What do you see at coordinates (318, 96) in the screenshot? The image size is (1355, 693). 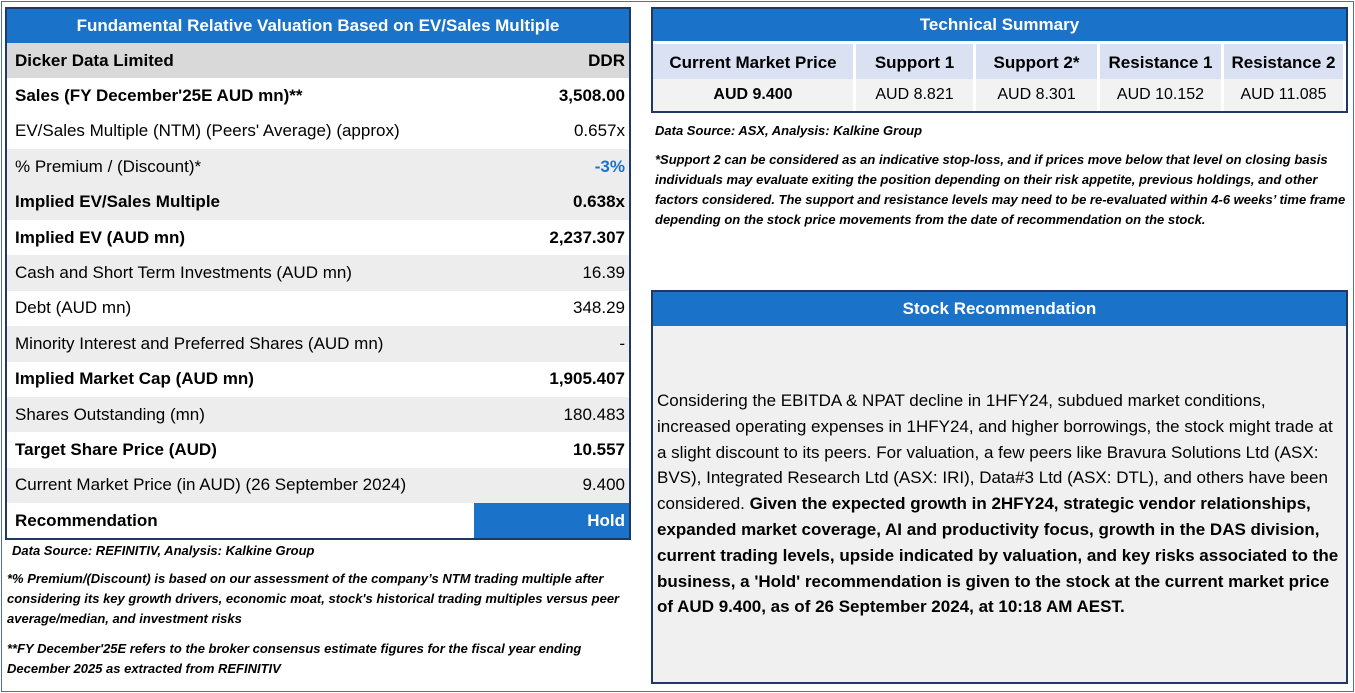 I see `valuation-row: Sales (FY December'25E AUD mn)** 3,508.00` at bounding box center [318, 96].